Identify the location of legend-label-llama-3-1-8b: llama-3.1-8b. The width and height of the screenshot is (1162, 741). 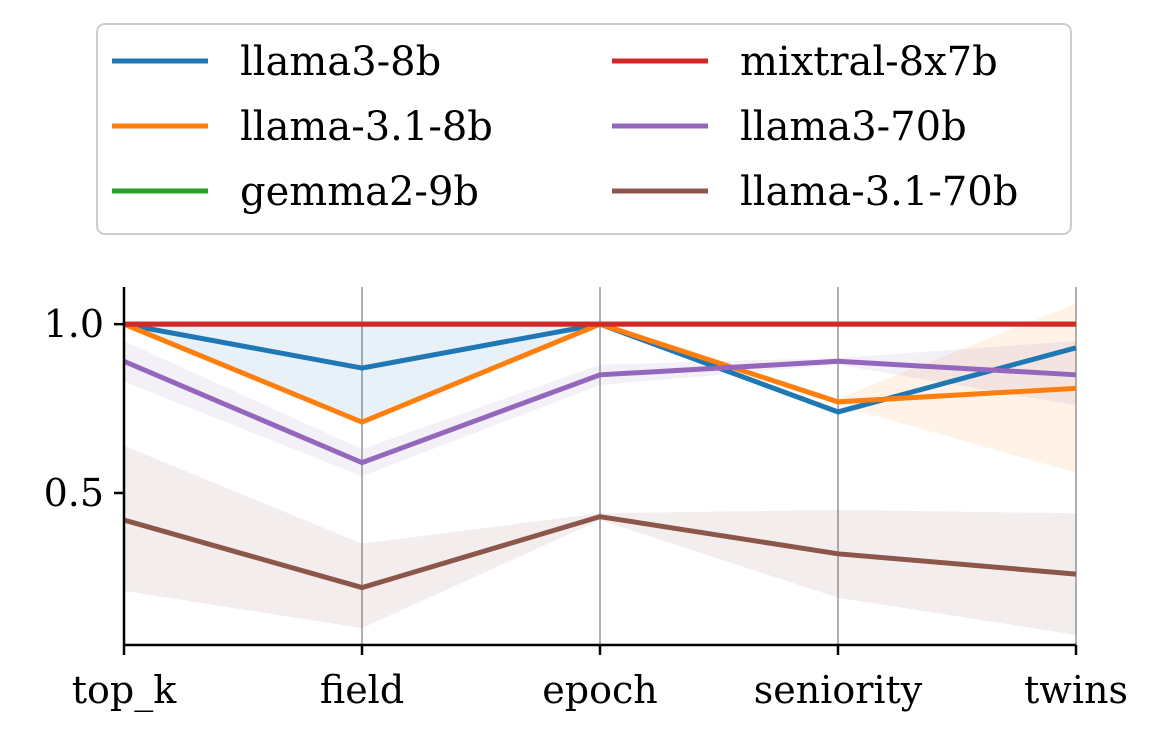
(366, 127).